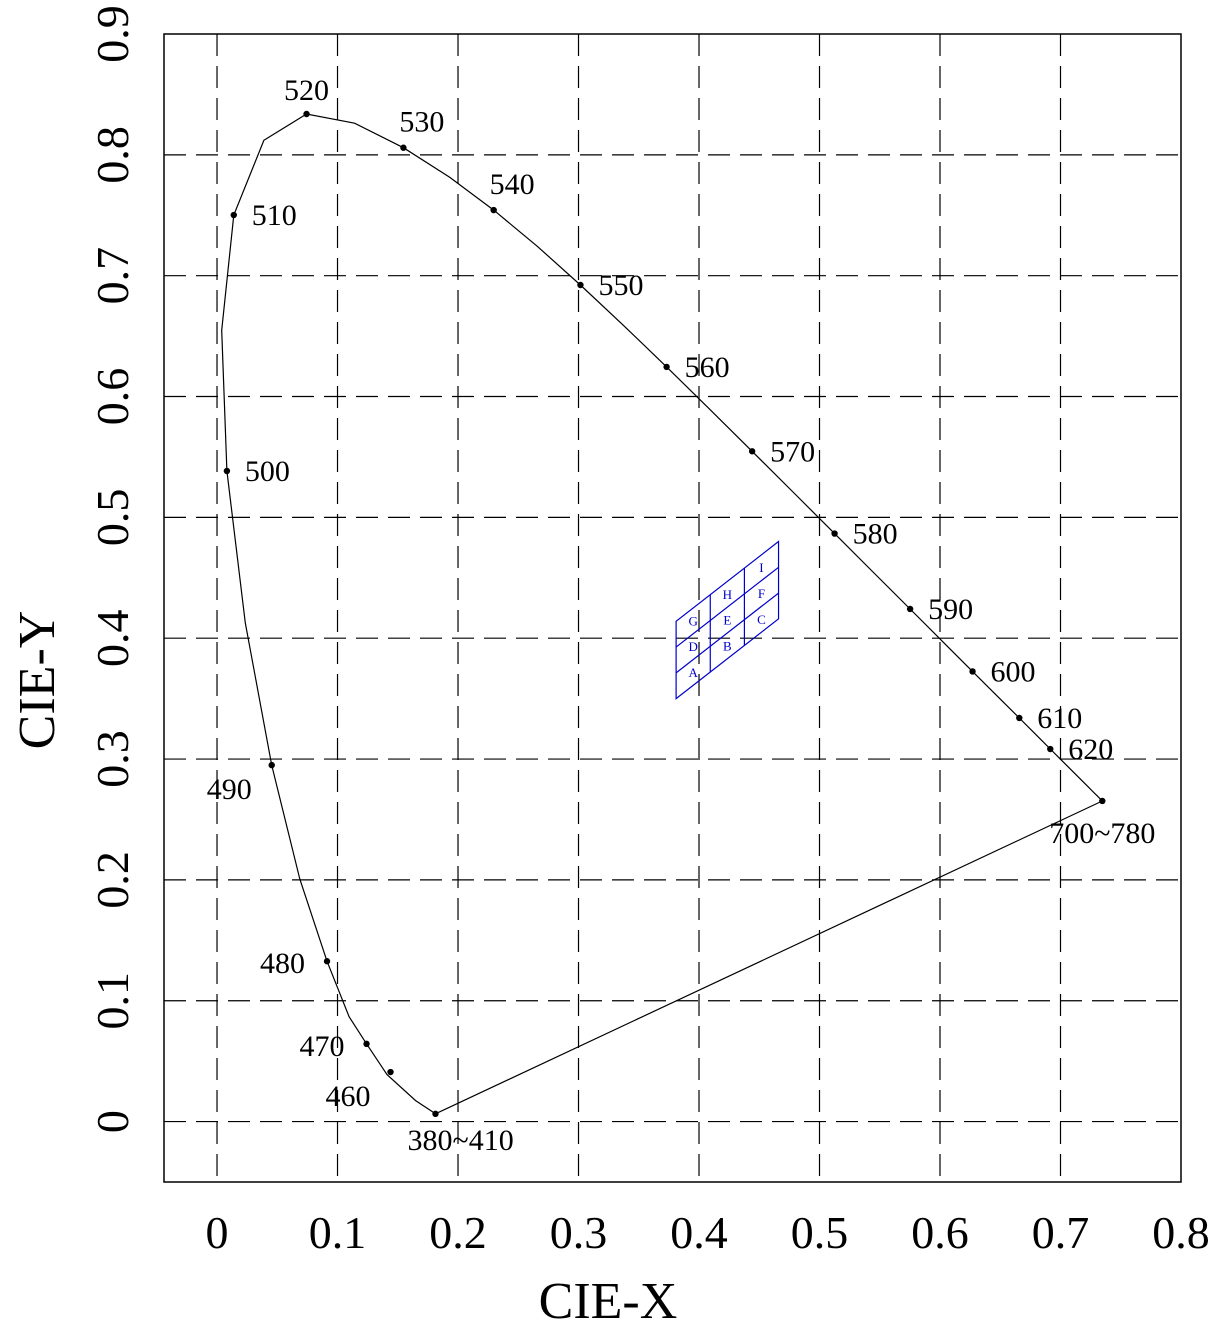 This screenshot has height=1331, width=1220. I want to click on wavelength-label: 560, so click(707, 367).